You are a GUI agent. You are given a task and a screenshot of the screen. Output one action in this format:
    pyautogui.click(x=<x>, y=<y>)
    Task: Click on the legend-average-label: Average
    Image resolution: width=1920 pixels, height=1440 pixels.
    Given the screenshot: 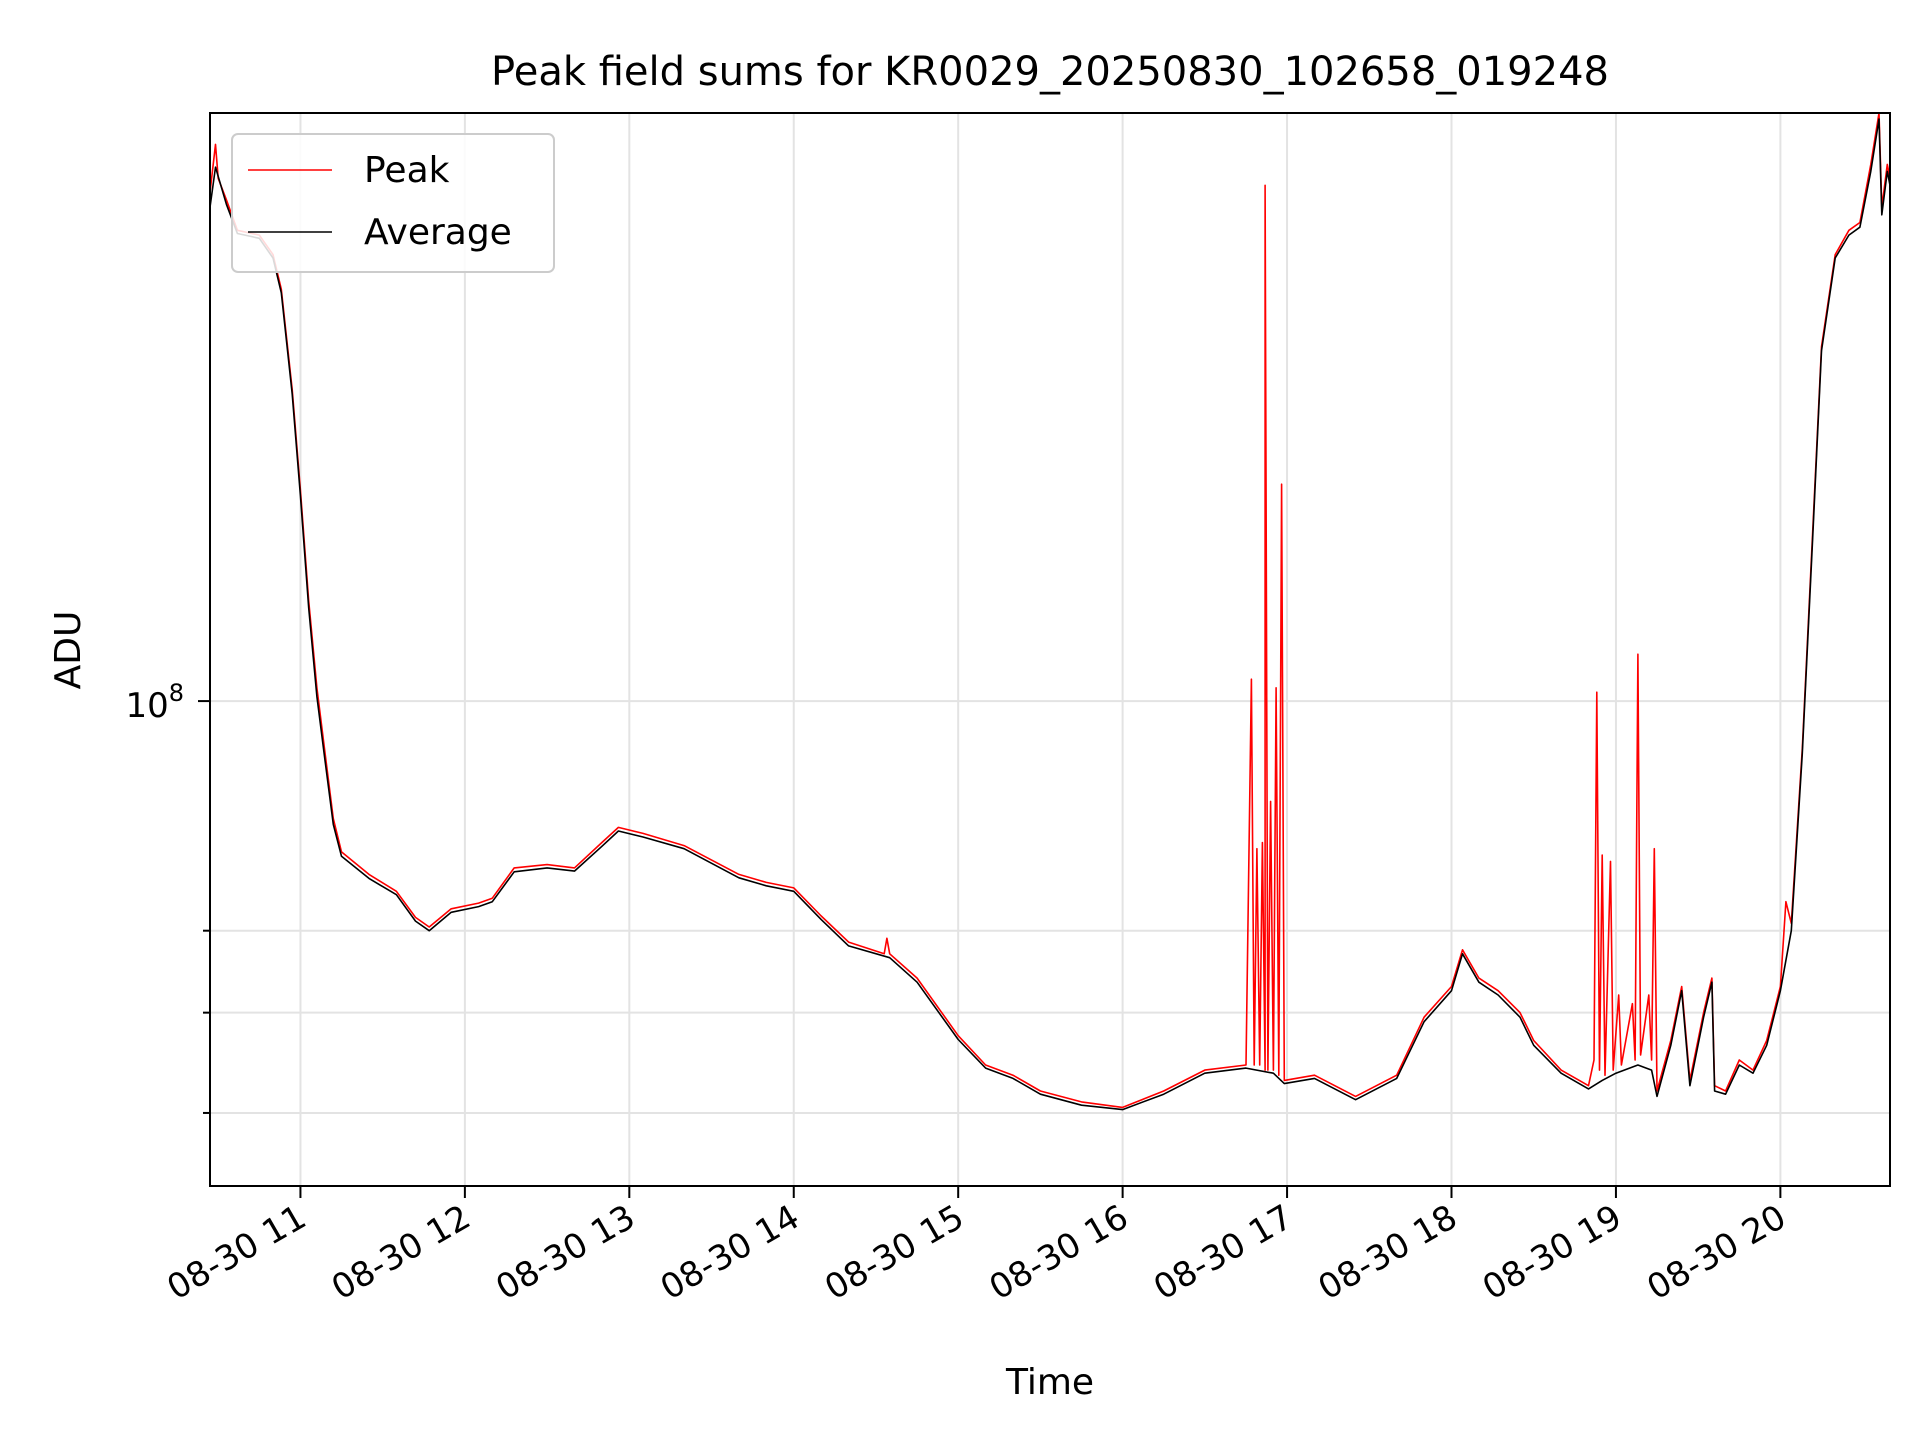 What is the action you would take?
    pyautogui.click(x=438, y=232)
    